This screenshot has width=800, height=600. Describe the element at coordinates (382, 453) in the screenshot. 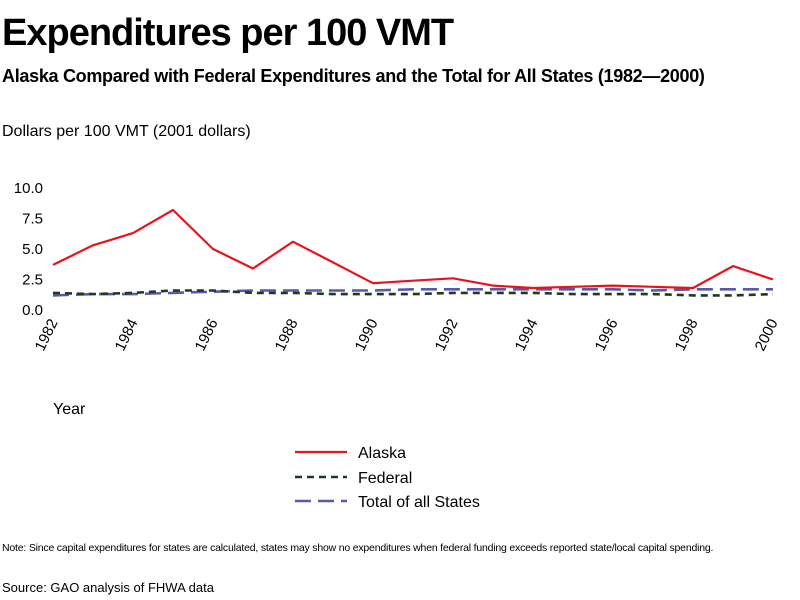

I see `legend-label-alaska: Alaska` at that location.